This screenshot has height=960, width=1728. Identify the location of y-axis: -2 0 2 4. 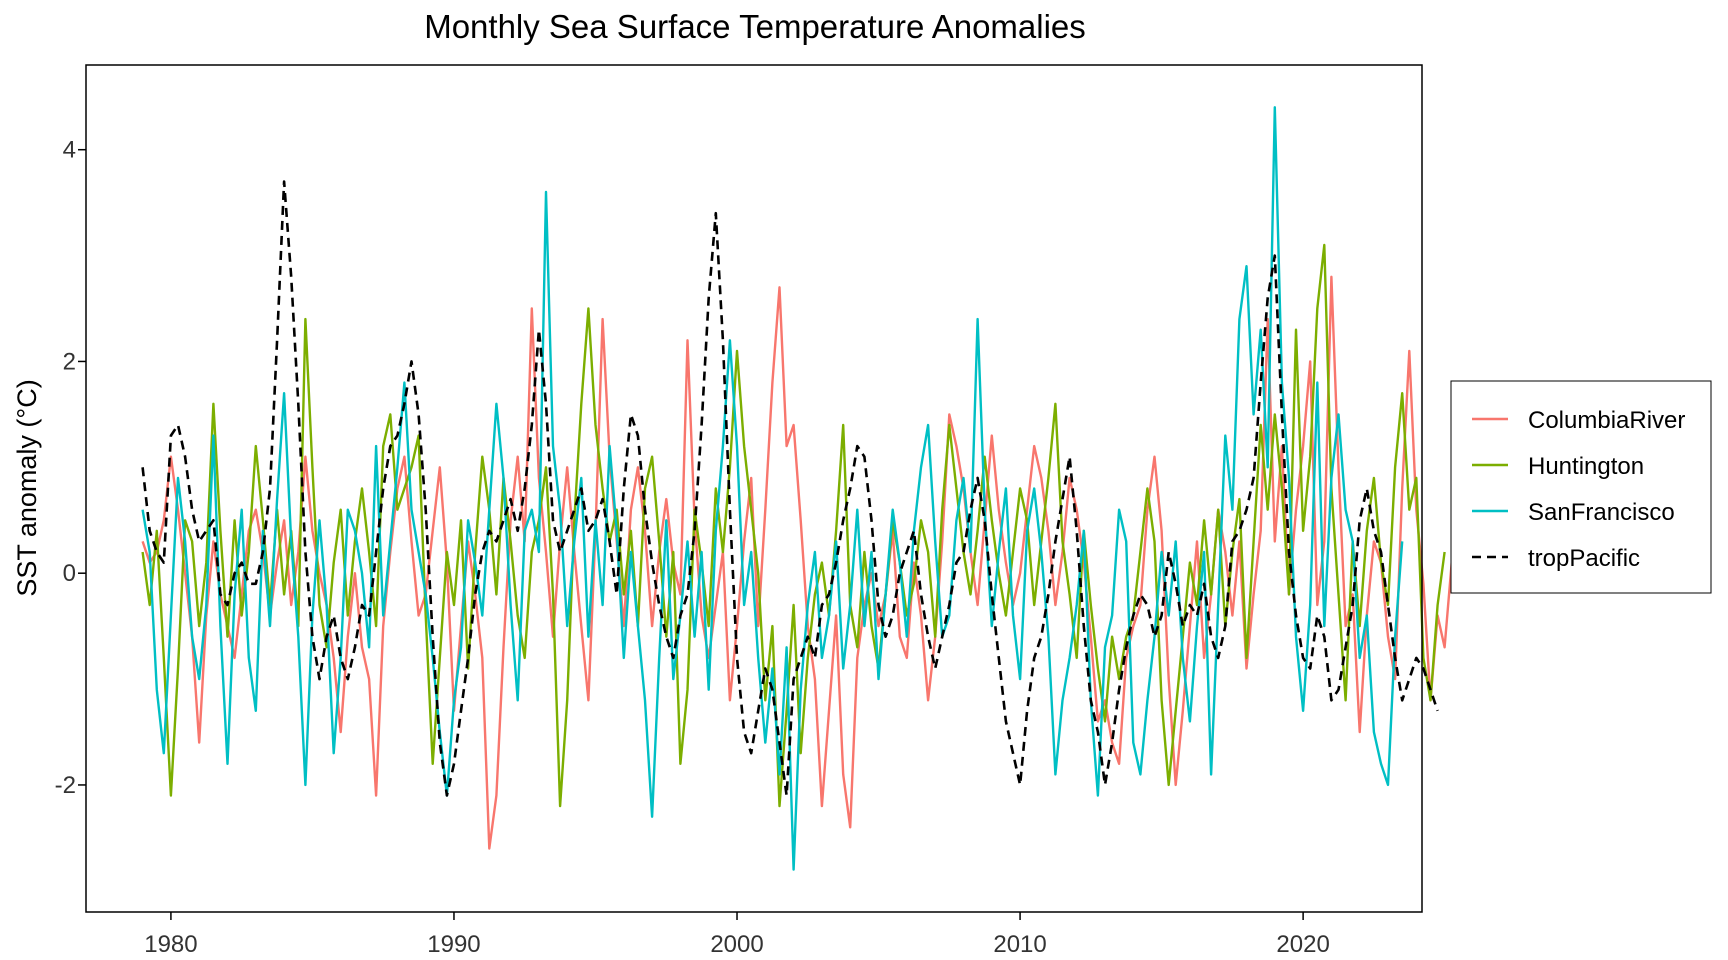
(70, 468).